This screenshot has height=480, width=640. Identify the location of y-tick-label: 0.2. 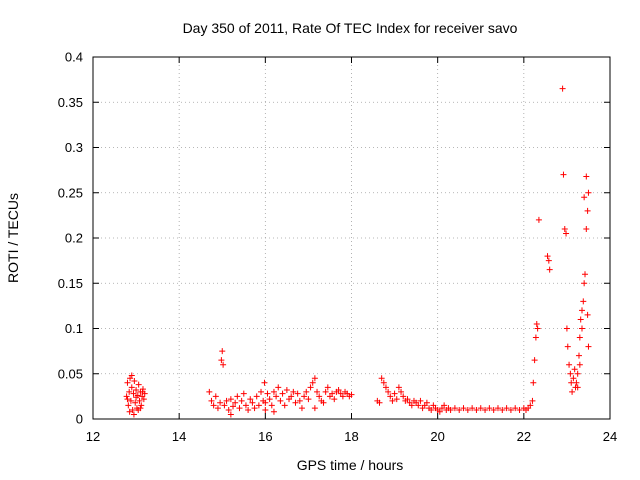
(74, 238).